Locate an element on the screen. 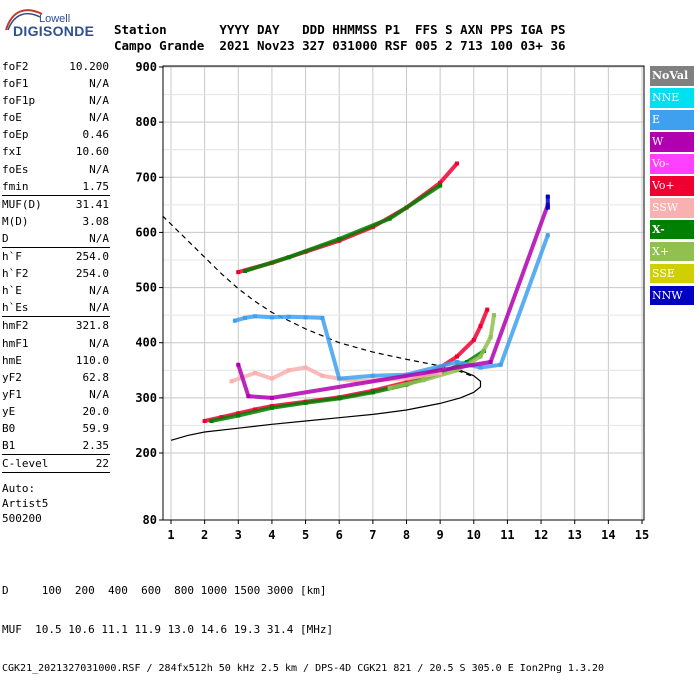 This screenshot has height=688, width=700. param-label: h`E is located at coordinates (12, 291).